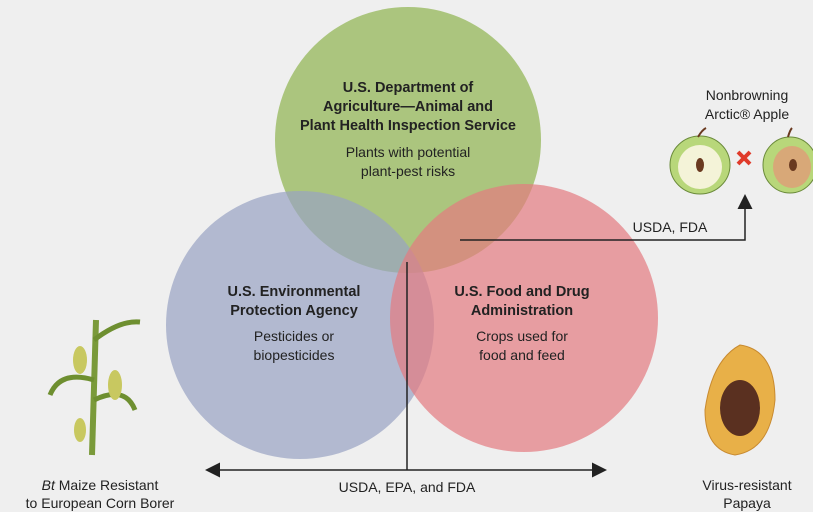  I want to click on maize-illustration, so click(94, 387).